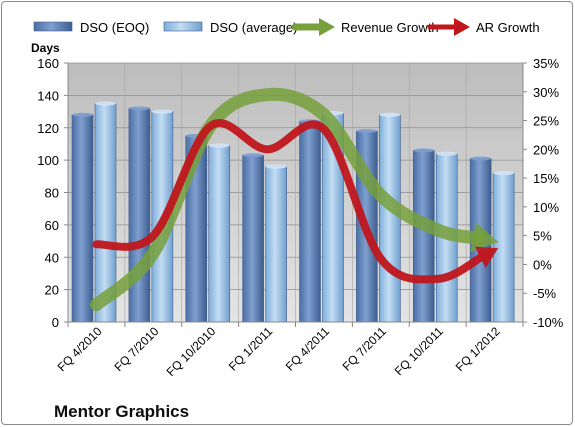 The width and height of the screenshot is (575, 427). I want to click on y-left-tick-label: 20, so click(52, 290).